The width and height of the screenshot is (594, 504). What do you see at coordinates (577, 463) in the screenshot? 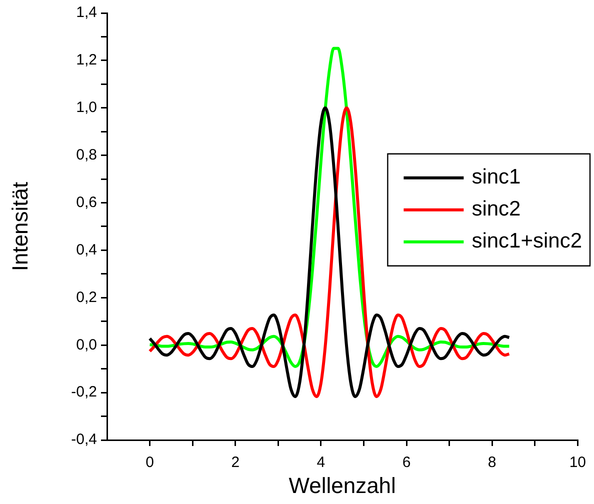
I see `x-tick-label: 10` at bounding box center [577, 463].